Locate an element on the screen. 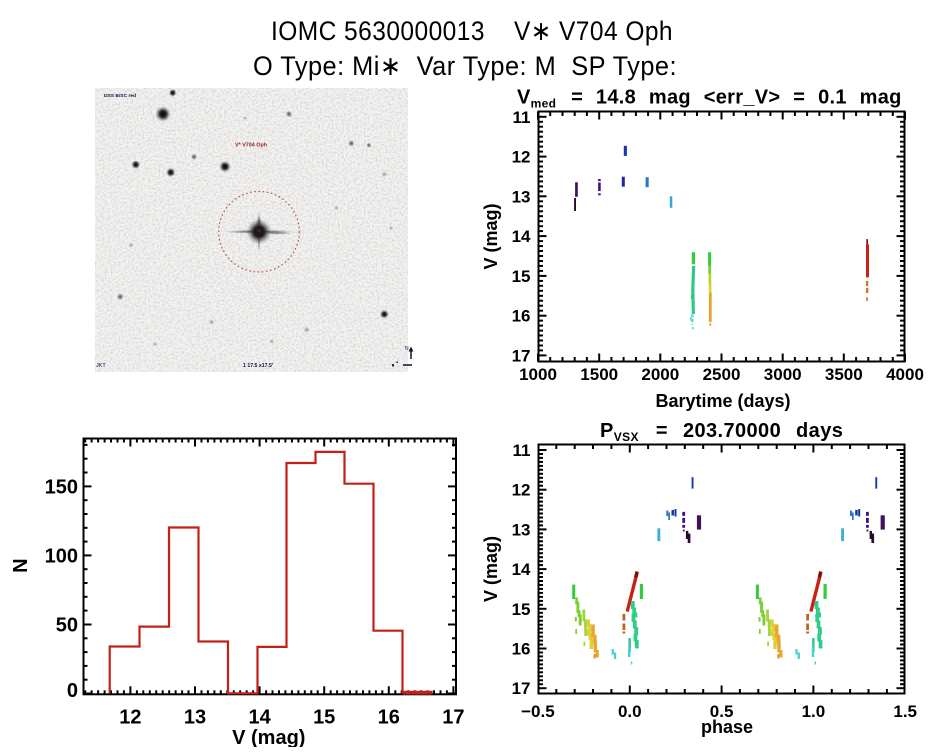 The width and height of the screenshot is (944, 752). svg-text: 100 is located at coordinates (61, 556).